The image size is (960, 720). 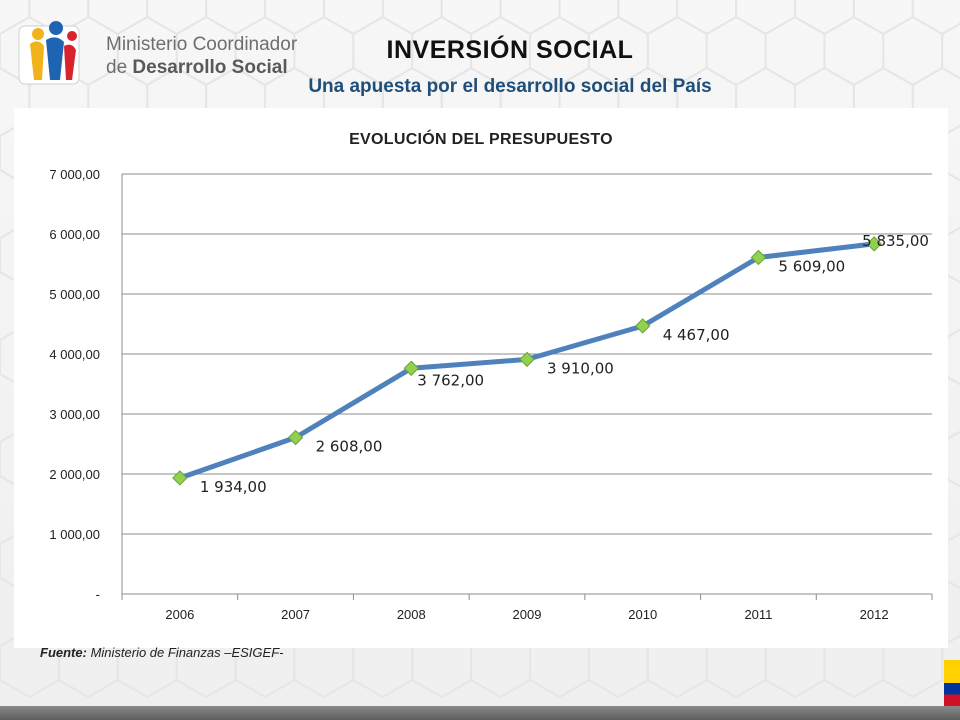 What do you see at coordinates (185, 652) in the screenshot?
I see `source-text: Ministerio de Finanzas –ESIGEF-` at bounding box center [185, 652].